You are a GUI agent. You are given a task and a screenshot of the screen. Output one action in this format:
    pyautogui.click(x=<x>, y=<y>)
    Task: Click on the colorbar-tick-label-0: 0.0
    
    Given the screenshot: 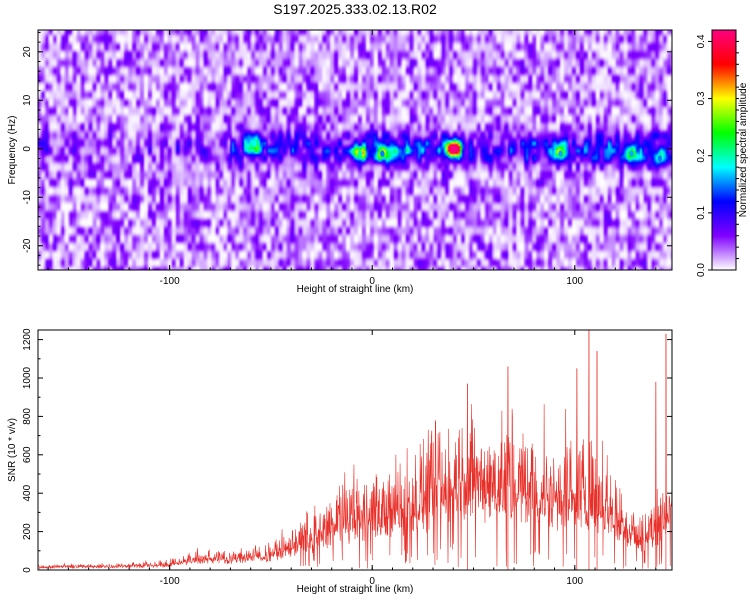 What is the action you would take?
    pyautogui.click(x=701, y=270)
    